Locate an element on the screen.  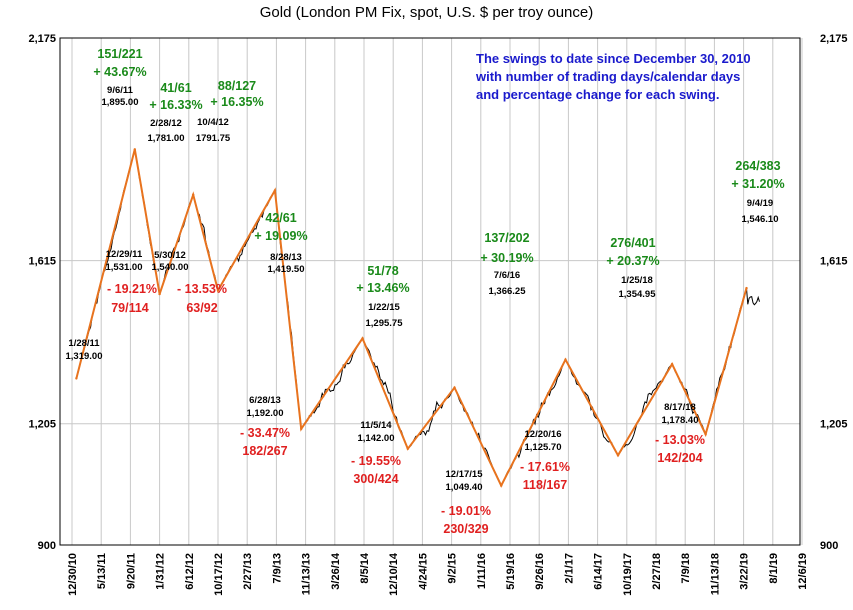
x-tick-label: 8/5/14 is located at coordinates (365, 567).